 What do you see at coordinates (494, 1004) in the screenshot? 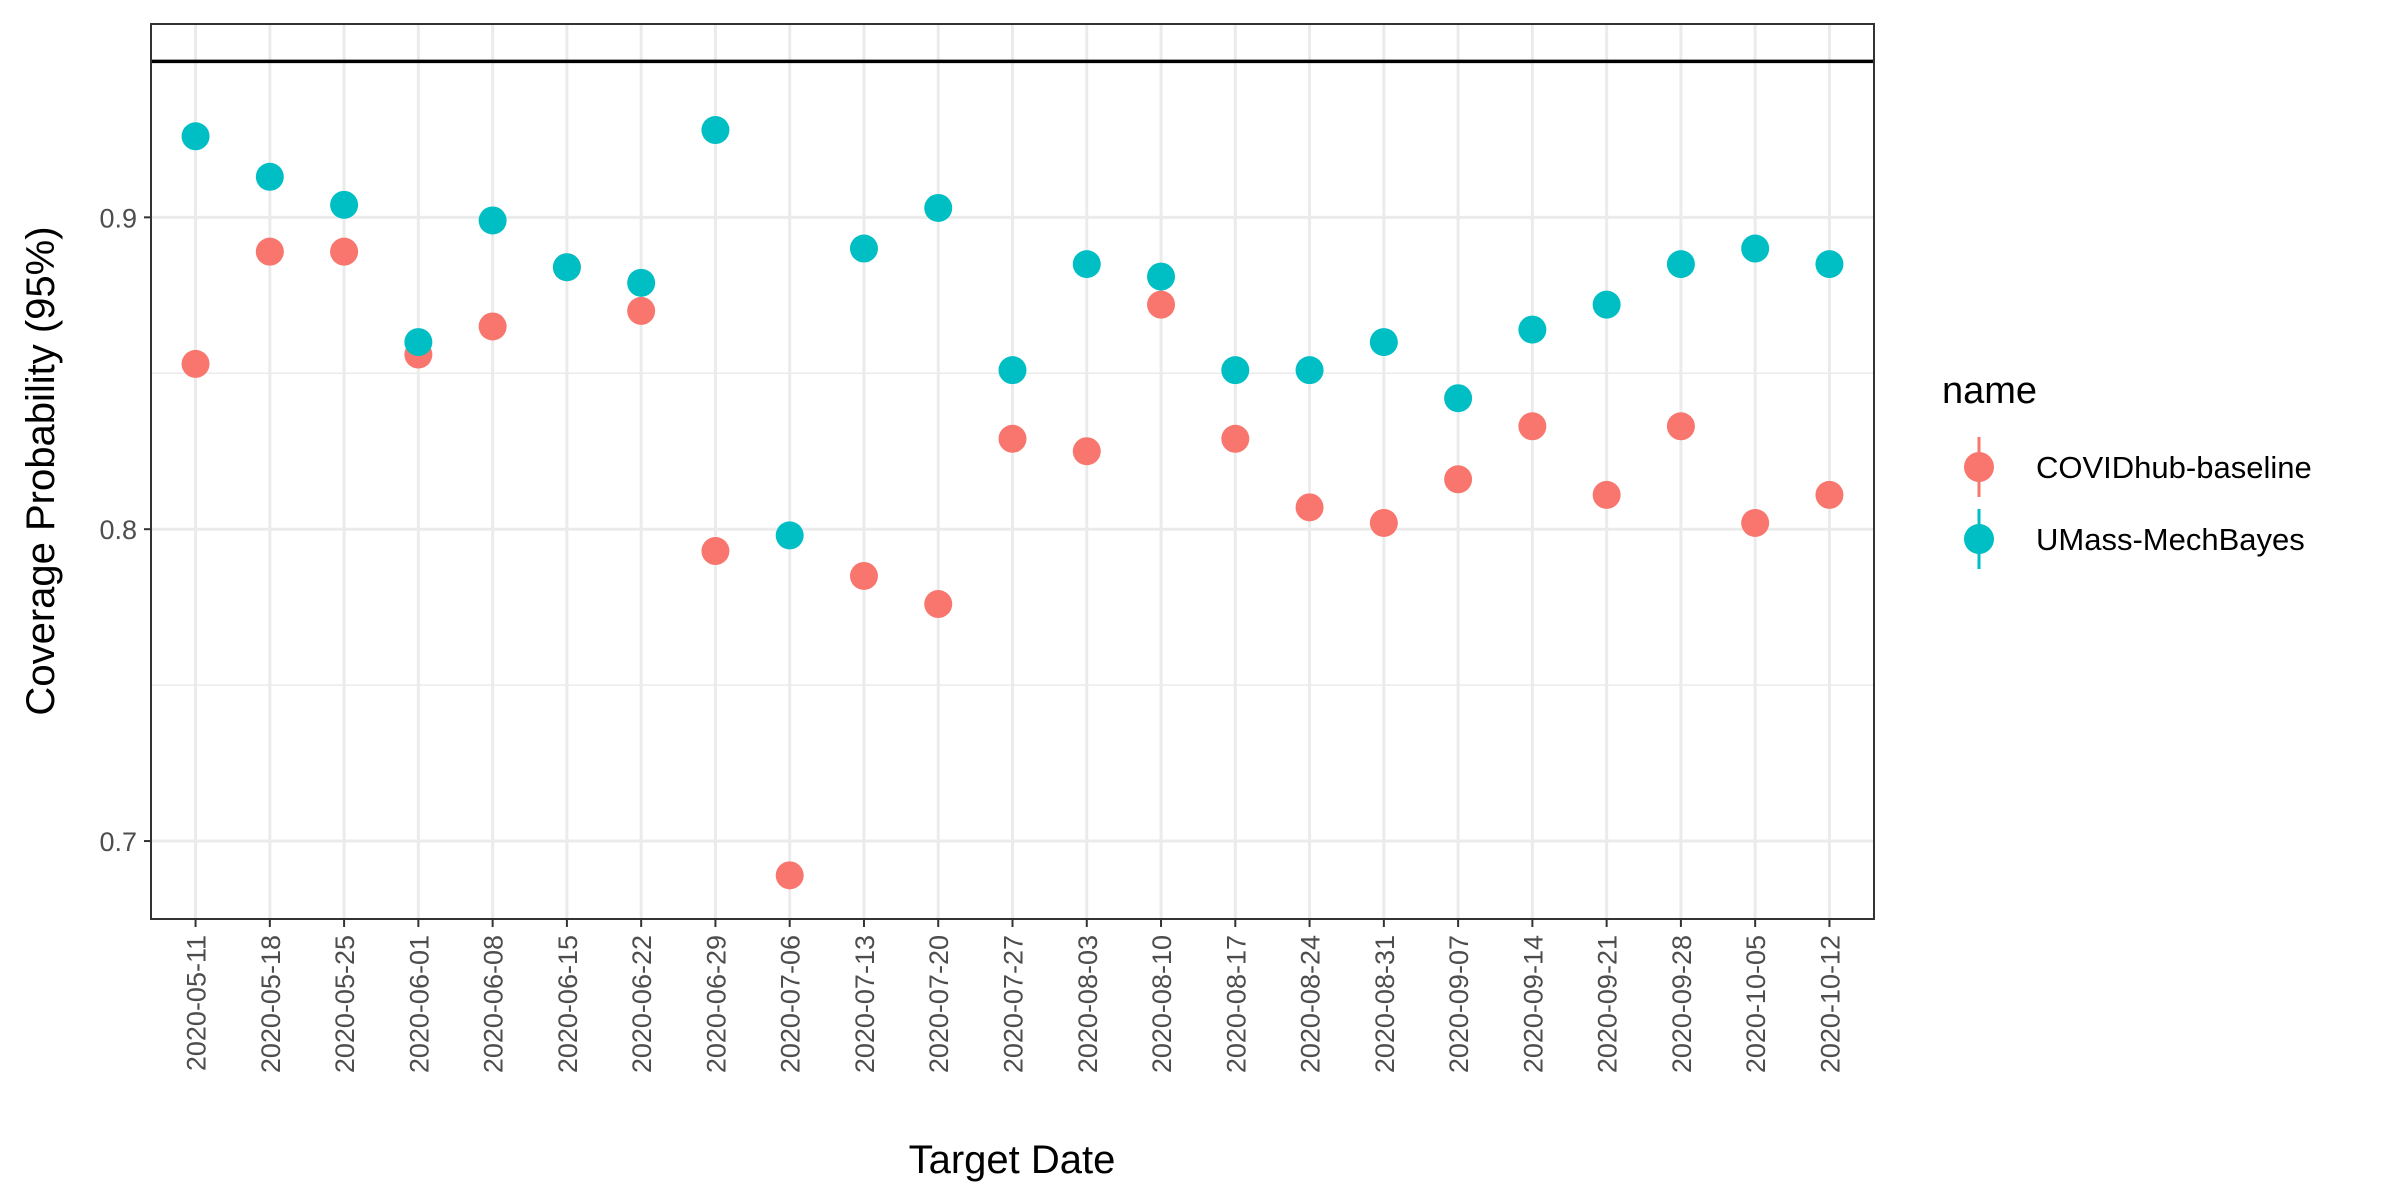
I see `x-tick-label: 2020-06-08` at bounding box center [494, 1004].